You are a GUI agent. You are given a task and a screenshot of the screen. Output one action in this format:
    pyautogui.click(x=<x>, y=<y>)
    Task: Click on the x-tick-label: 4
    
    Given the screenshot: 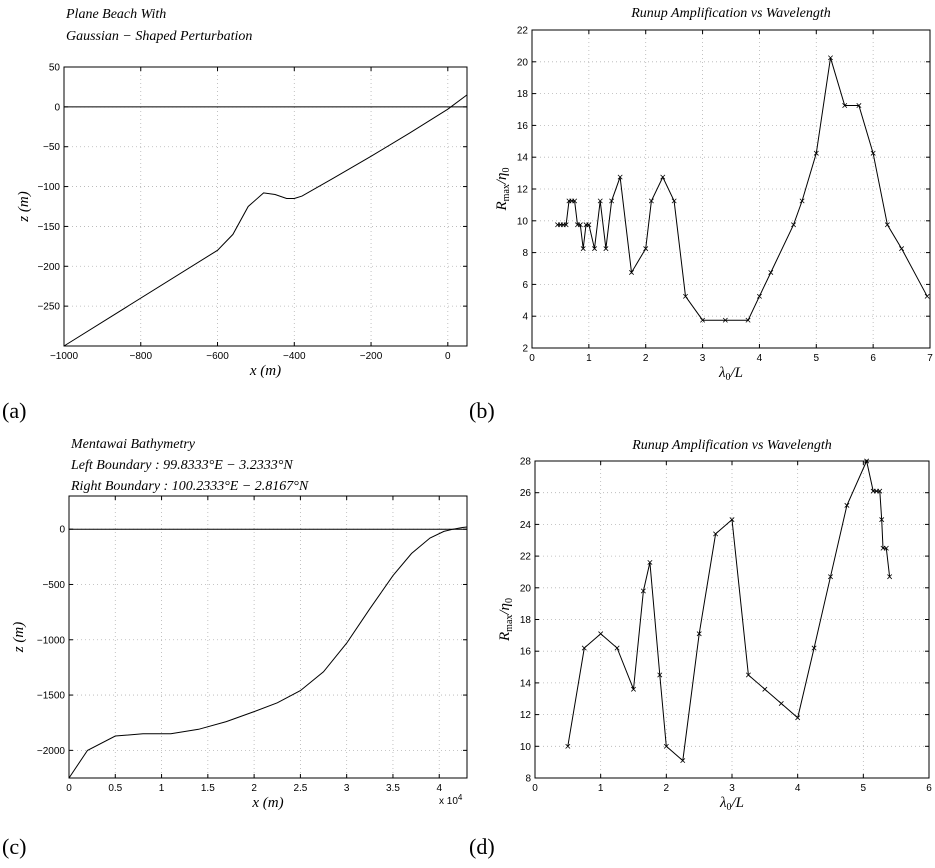 What is the action you would take?
    pyautogui.click(x=798, y=788)
    